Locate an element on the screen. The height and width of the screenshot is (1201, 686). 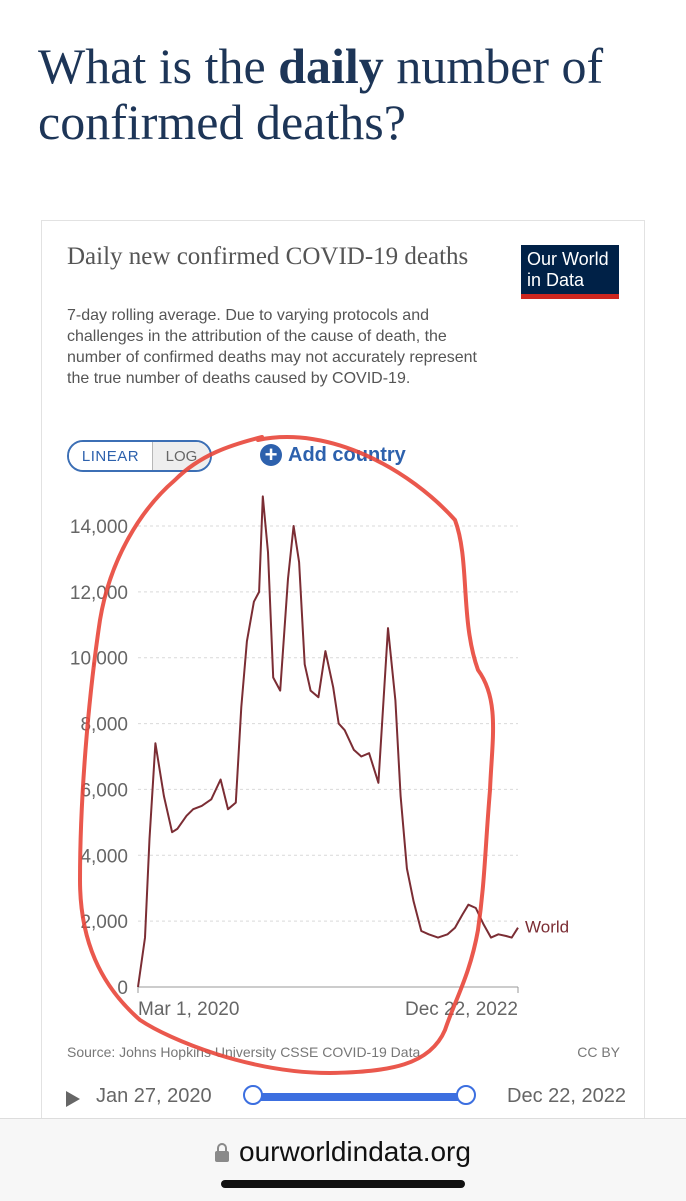
license-link: CC BY is located at coordinates (598, 1052).